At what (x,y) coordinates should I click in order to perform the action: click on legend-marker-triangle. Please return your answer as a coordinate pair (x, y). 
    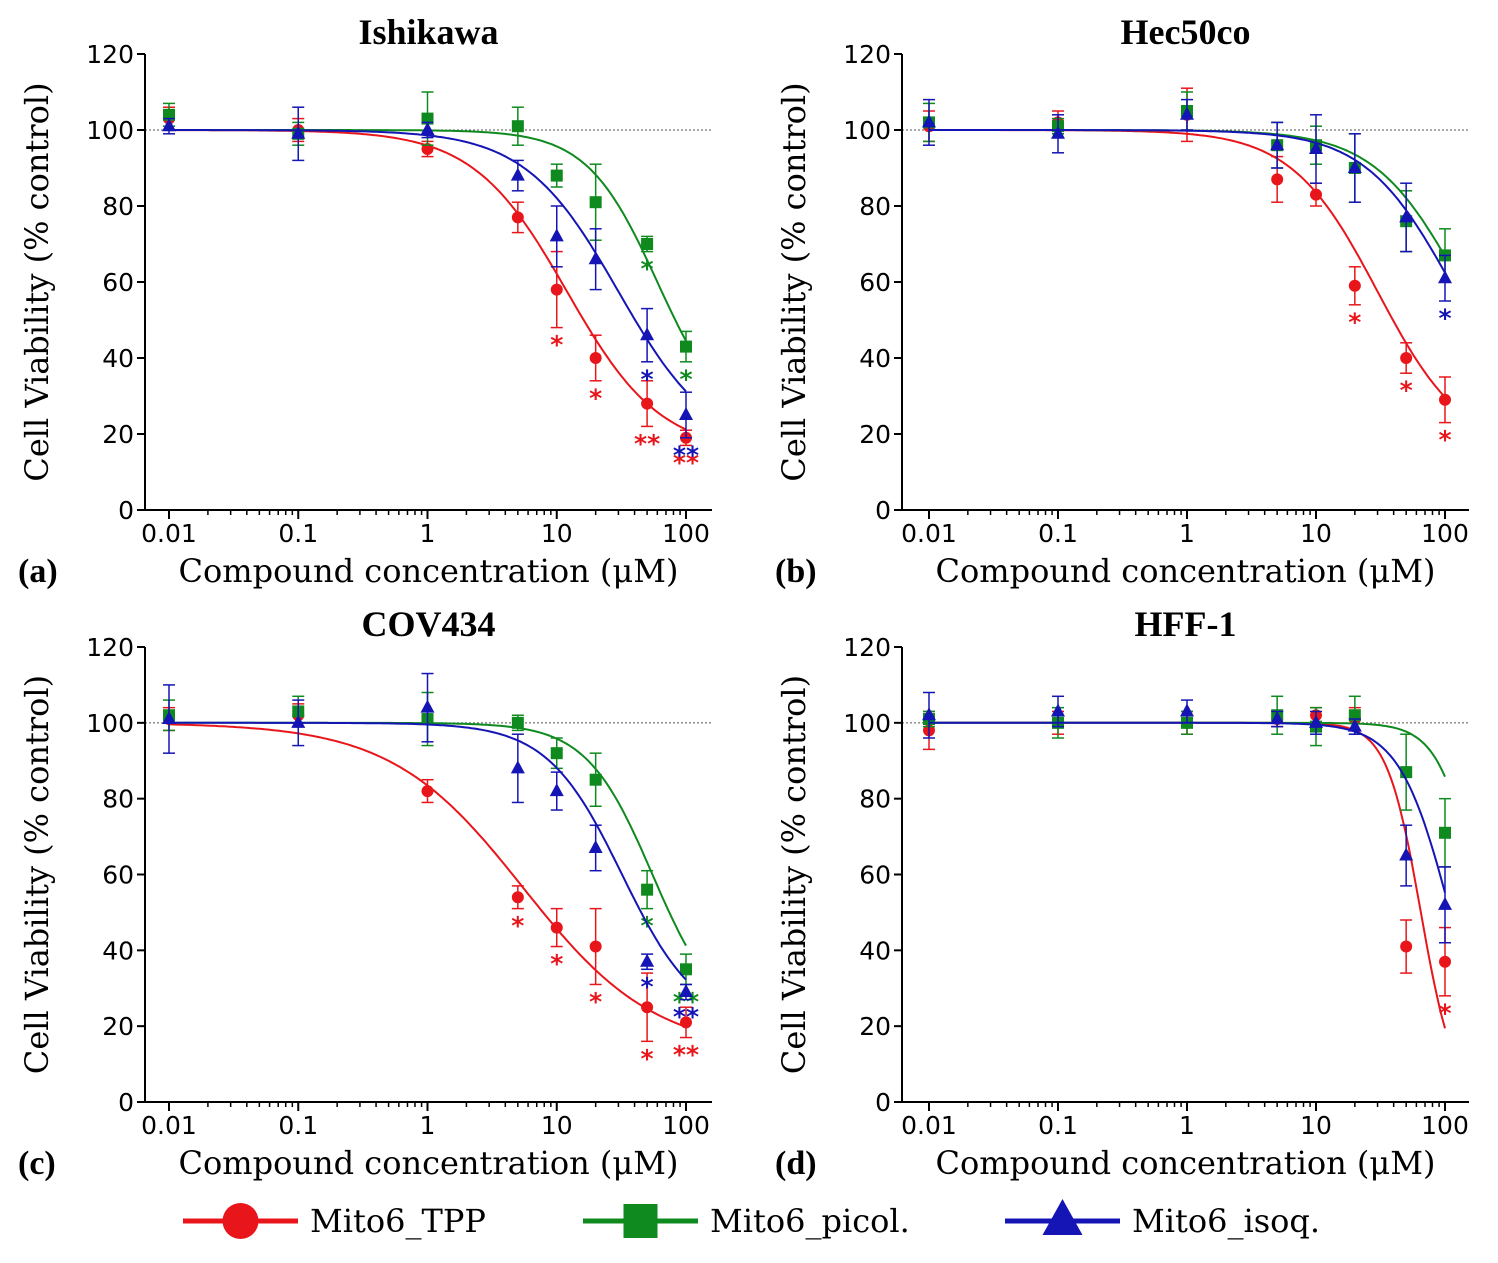
    Looking at the image, I should click on (1062, 1217).